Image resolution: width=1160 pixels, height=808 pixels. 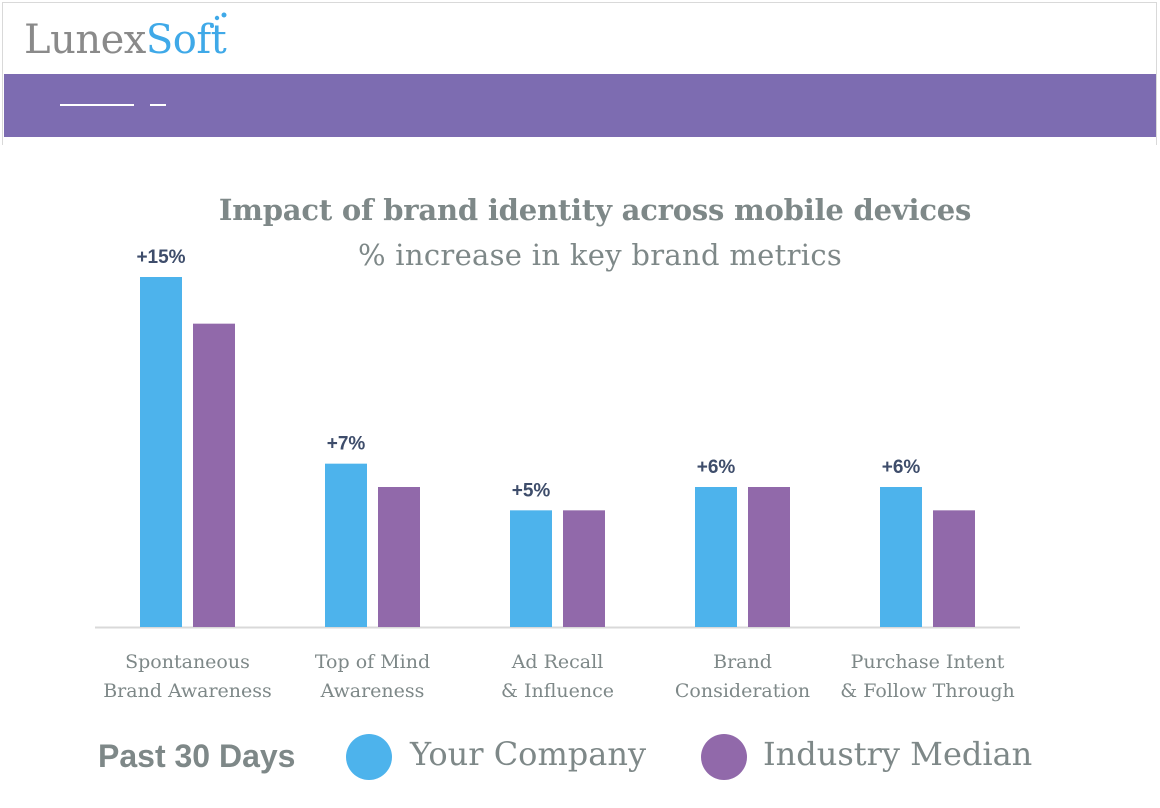 I want to click on data-label-5: +6%, so click(x=901, y=467).